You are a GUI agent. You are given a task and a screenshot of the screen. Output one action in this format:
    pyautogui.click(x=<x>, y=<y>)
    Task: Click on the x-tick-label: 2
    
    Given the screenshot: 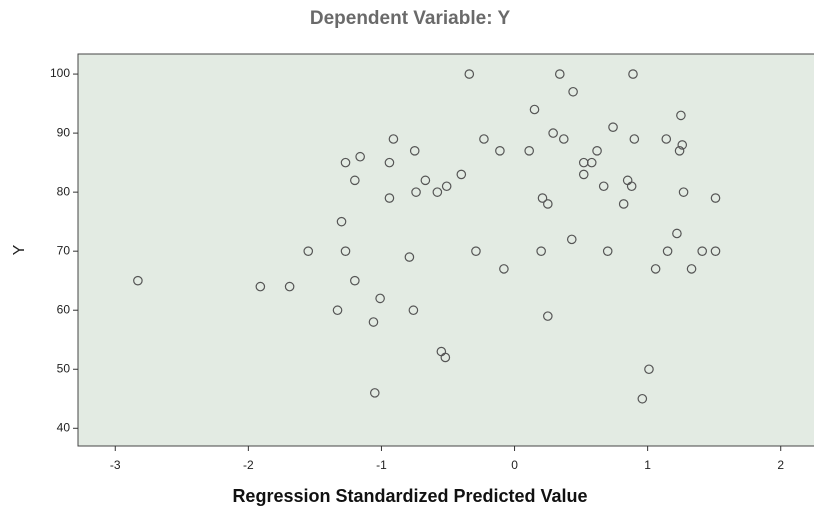 What is the action you would take?
    pyautogui.click(x=780, y=465)
    